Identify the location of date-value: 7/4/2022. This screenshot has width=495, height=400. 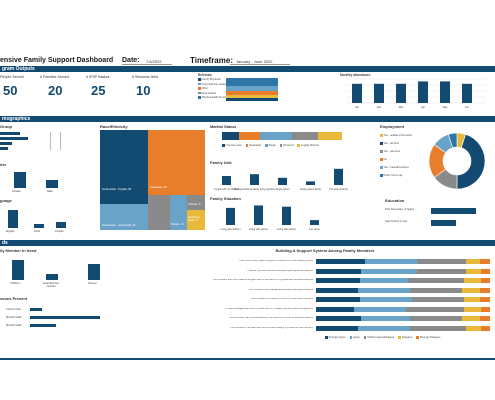
(154, 61).